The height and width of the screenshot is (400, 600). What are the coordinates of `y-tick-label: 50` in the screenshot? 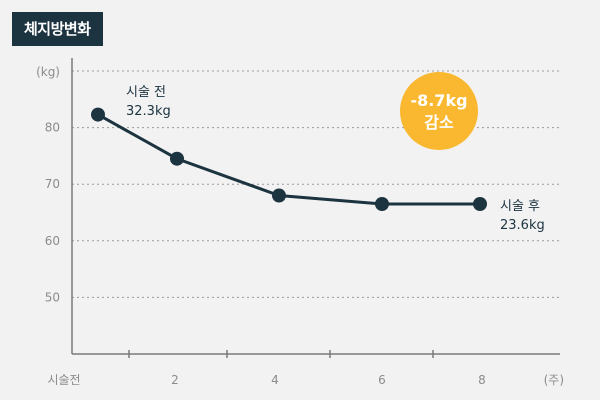 It's located at (52, 297).